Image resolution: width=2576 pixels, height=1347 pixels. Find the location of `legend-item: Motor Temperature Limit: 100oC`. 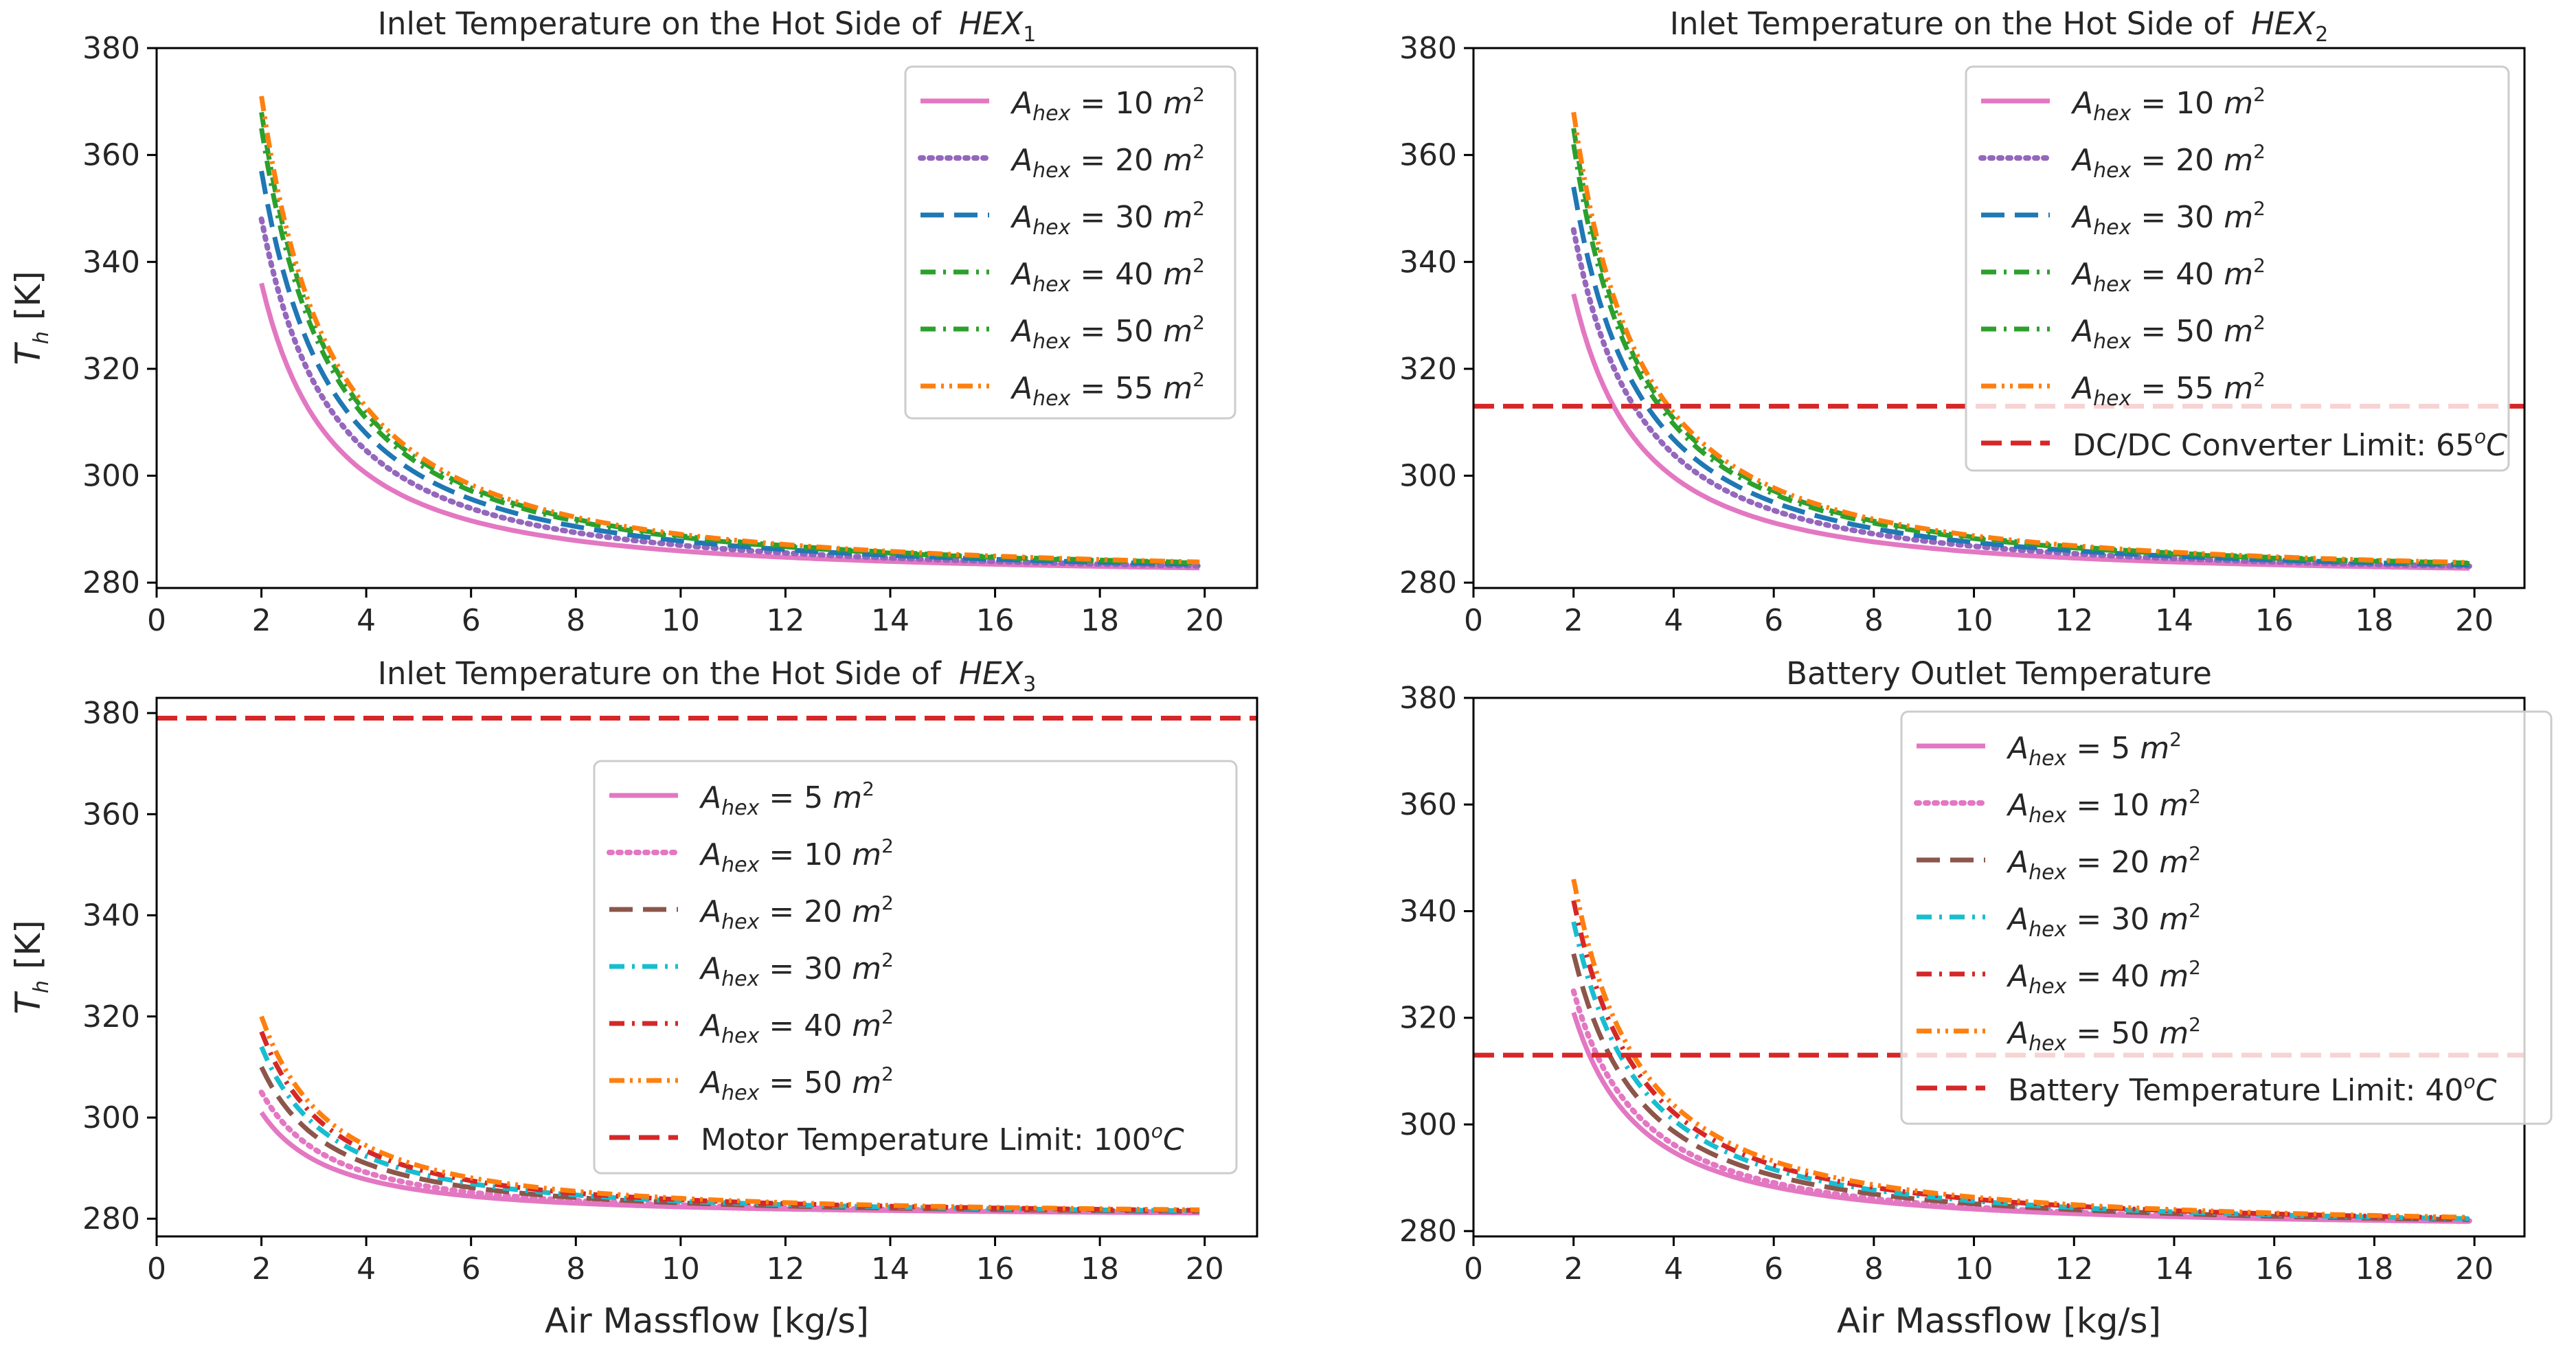

legend-item: Motor Temperature Limit: 100oC is located at coordinates (896, 1138).